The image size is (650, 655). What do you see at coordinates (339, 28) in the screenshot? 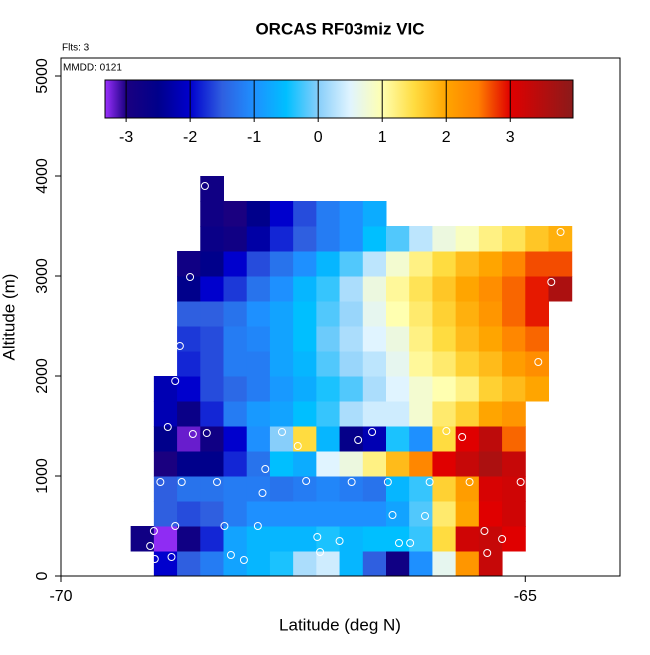
I see `chart-title: ORCAS RF03miz VIC` at bounding box center [339, 28].